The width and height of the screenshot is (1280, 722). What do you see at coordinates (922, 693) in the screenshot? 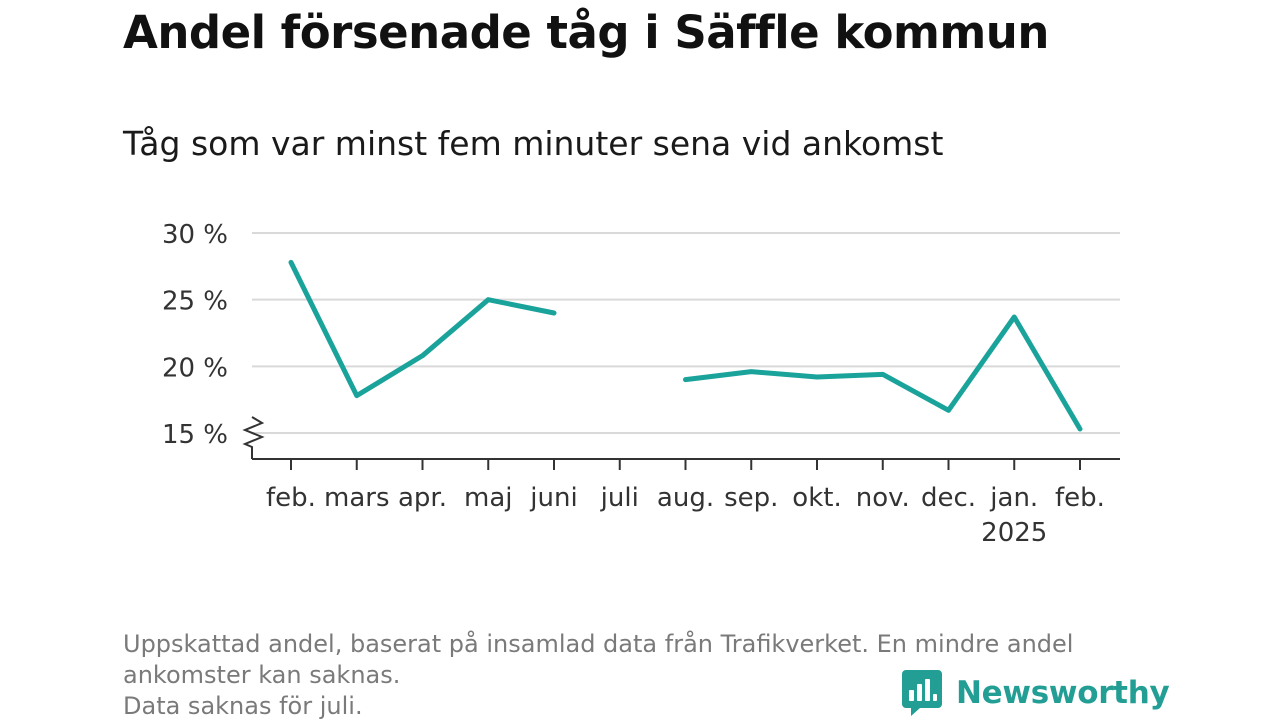
I see `bar-chart-icon` at bounding box center [922, 693].